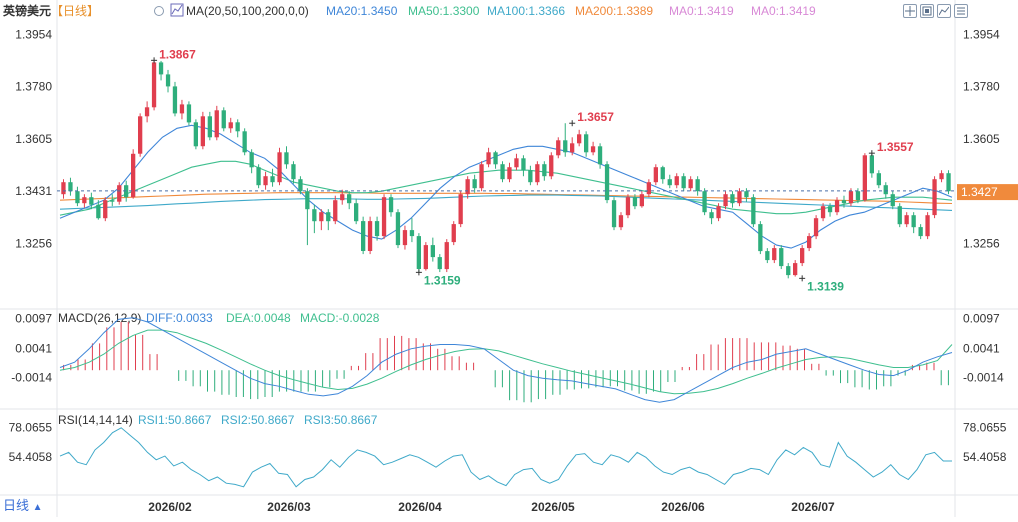 Image resolution: width=1018 pixels, height=522 pixels. What do you see at coordinates (99, 318) in the screenshot?
I see `macd-title: MACD(26,12,9)` at bounding box center [99, 318].